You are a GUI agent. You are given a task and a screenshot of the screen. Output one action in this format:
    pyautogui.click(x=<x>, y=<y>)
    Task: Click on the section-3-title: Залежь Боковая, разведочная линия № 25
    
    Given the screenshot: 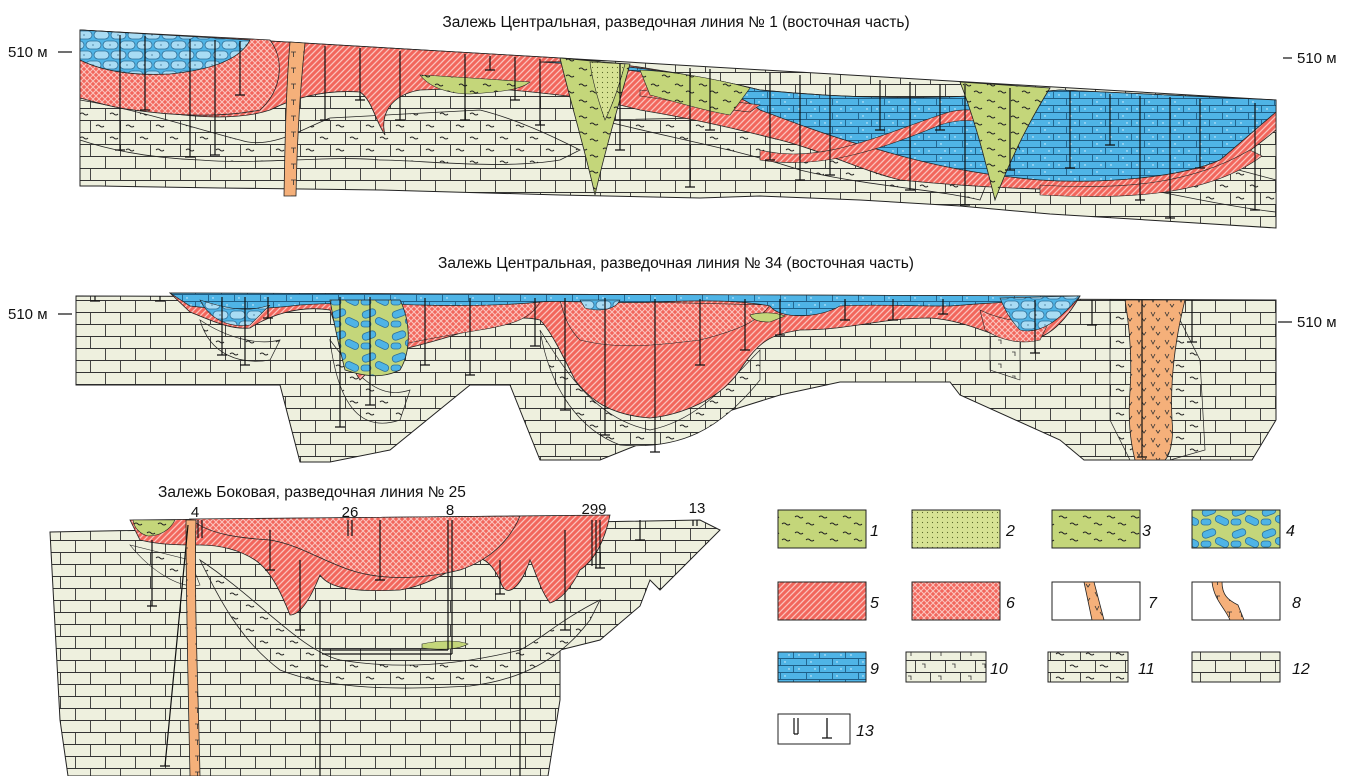 What is the action you would take?
    pyautogui.click(x=312, y=492)
    